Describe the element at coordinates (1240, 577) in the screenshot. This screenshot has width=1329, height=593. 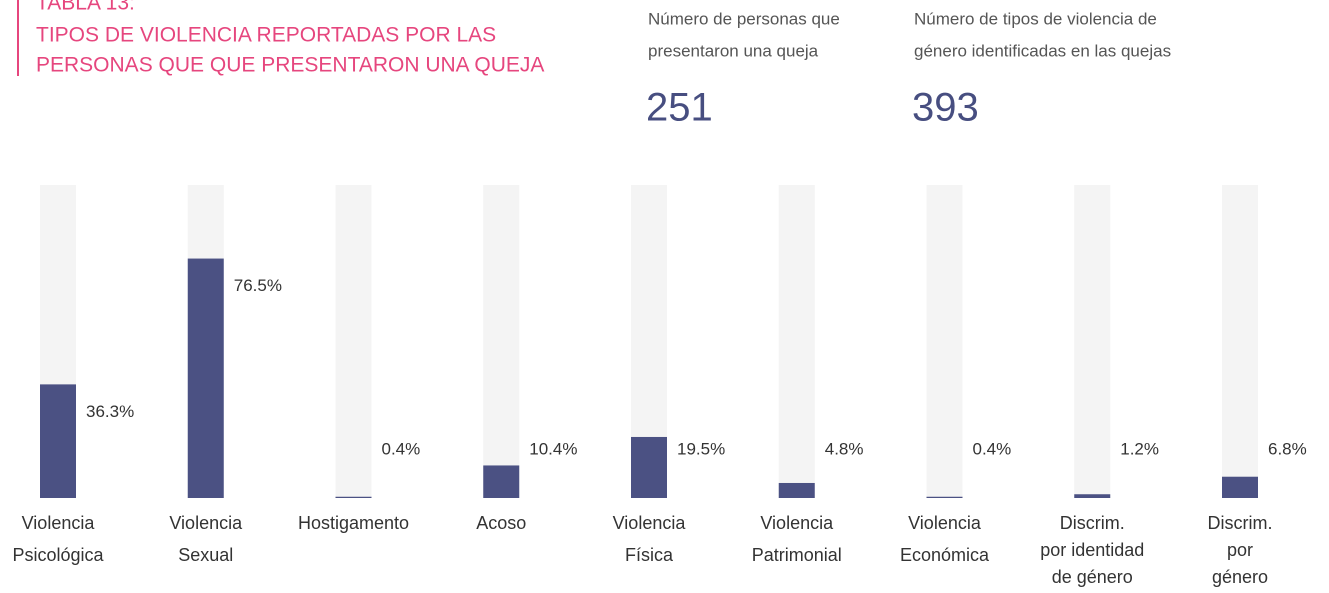
I see `x-tick-label: género` at that location.